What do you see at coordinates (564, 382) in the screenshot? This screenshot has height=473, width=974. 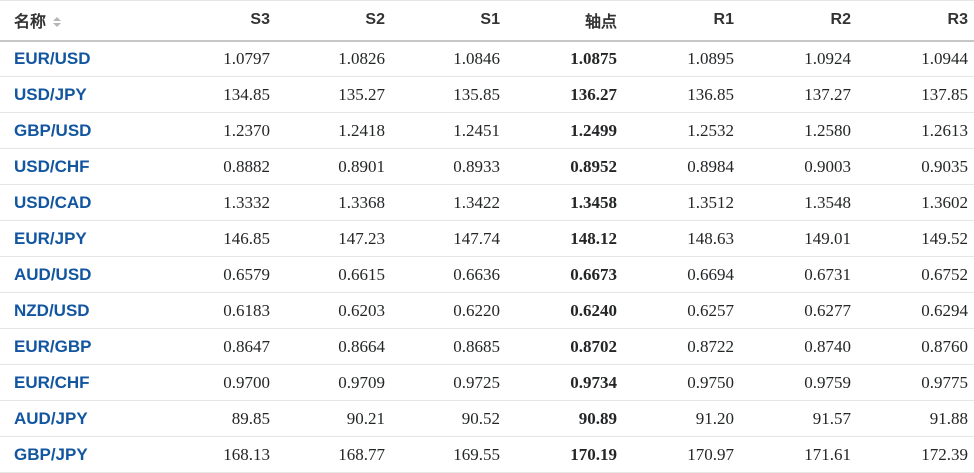 I see `cell-pivot: 0.9734` at bounding box center [564, 382].